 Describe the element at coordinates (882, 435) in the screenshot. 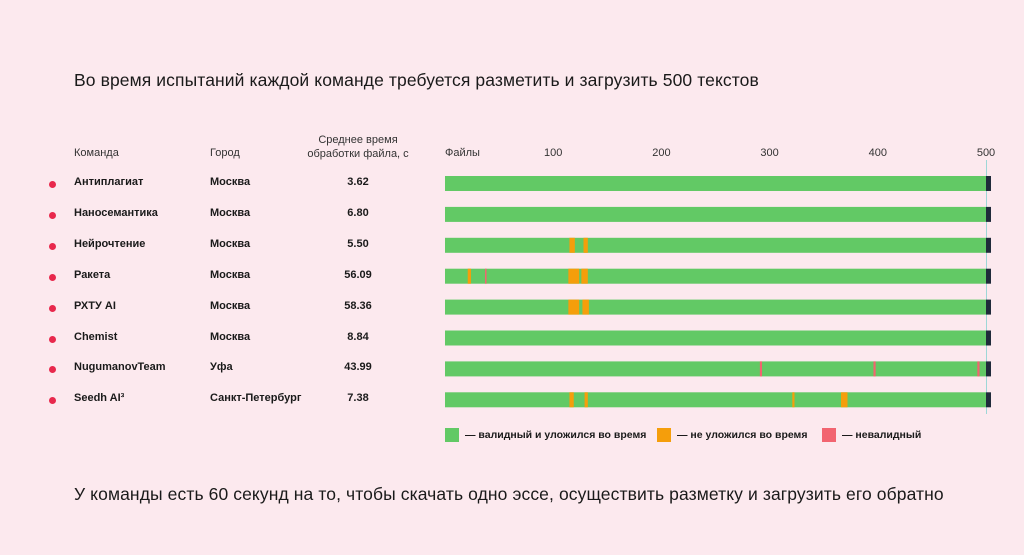

I see `legend-label: — невалидный` at that location.